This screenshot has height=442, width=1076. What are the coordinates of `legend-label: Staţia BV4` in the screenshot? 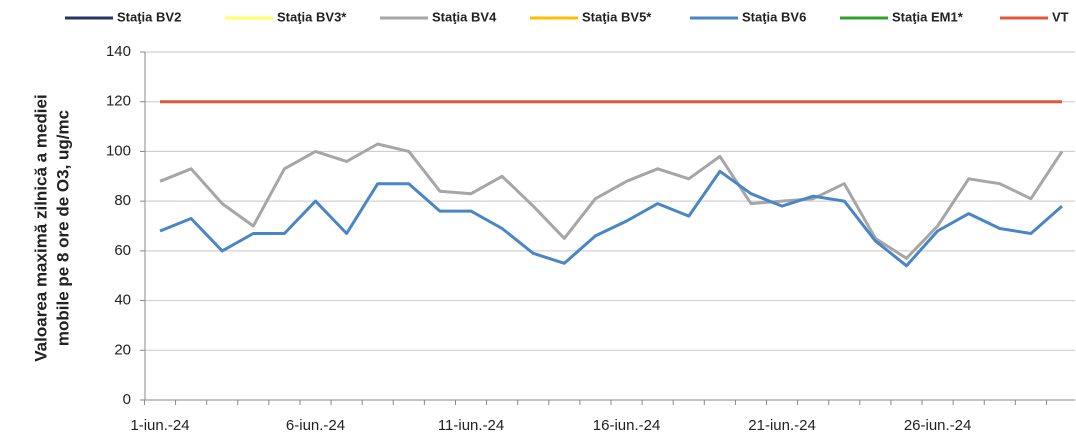 It's located at (464, 16).